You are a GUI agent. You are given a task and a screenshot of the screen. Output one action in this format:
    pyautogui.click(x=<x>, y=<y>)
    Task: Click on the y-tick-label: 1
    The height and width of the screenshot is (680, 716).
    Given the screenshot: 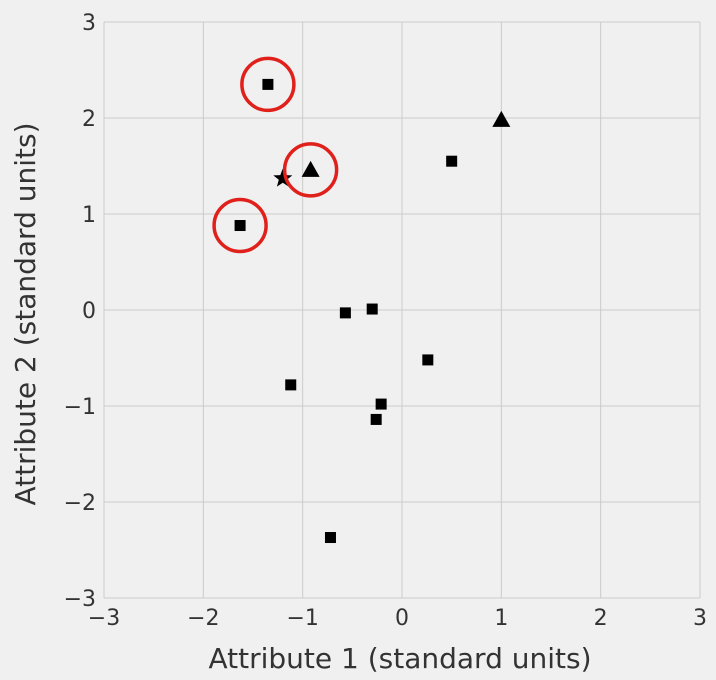 What is the action you would take?
    pyautogui.click(x=89, y=215)
    